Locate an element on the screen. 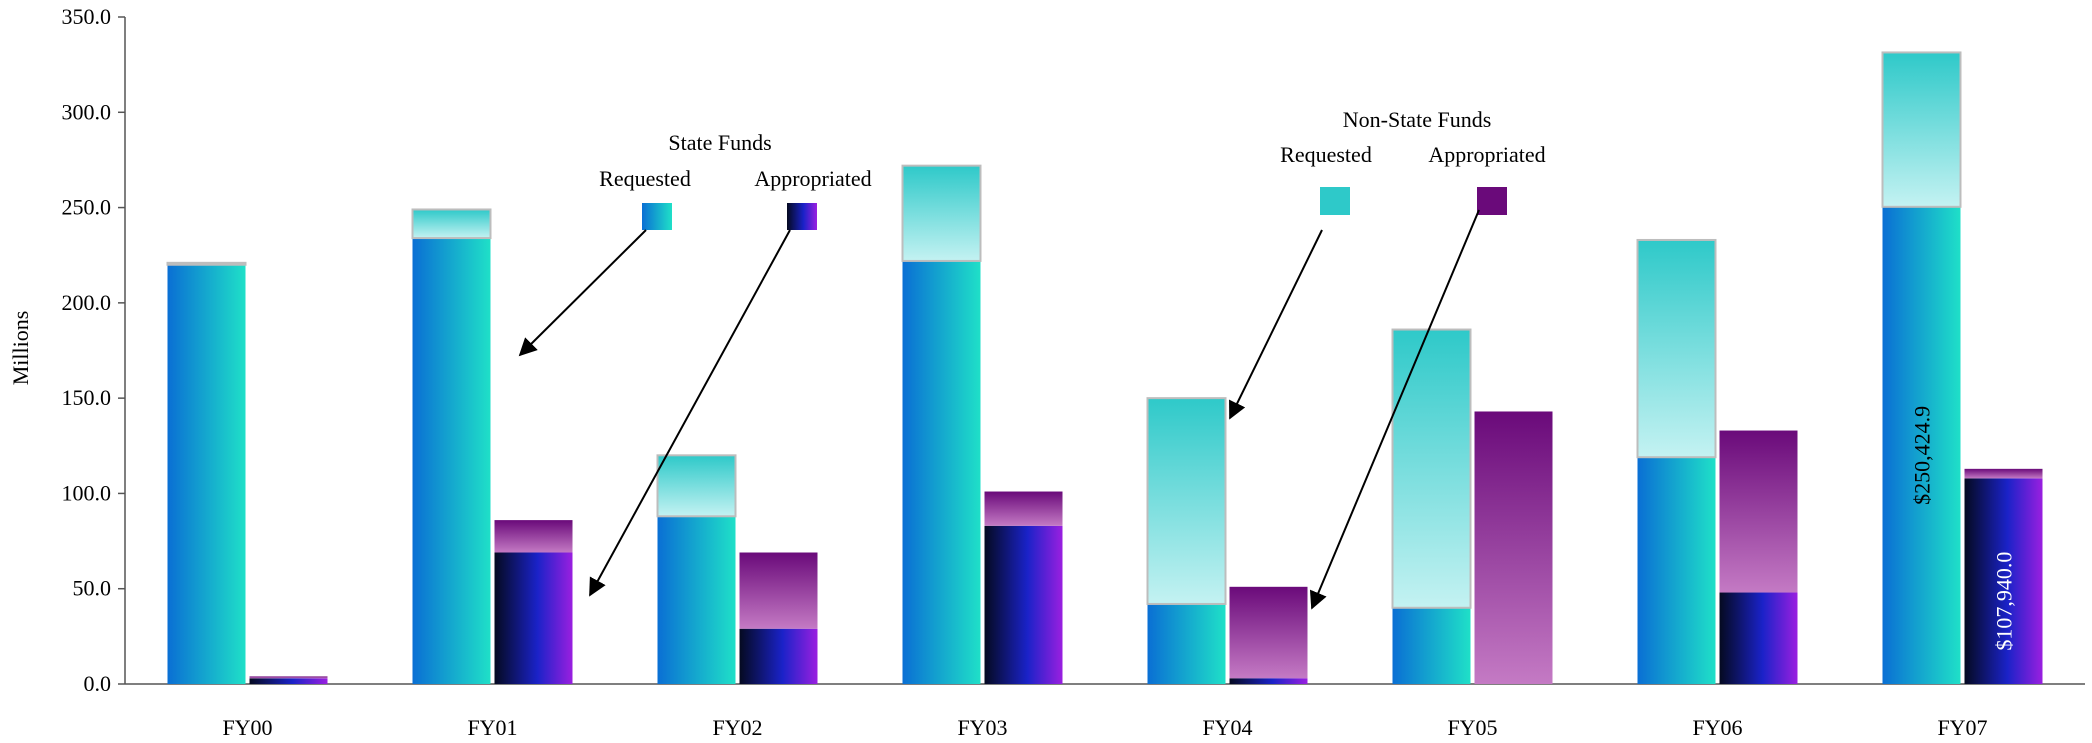 The width and height of the screenshot is (2092, 743). state-funds-title: State Funds is located at coordinates (719, 142).